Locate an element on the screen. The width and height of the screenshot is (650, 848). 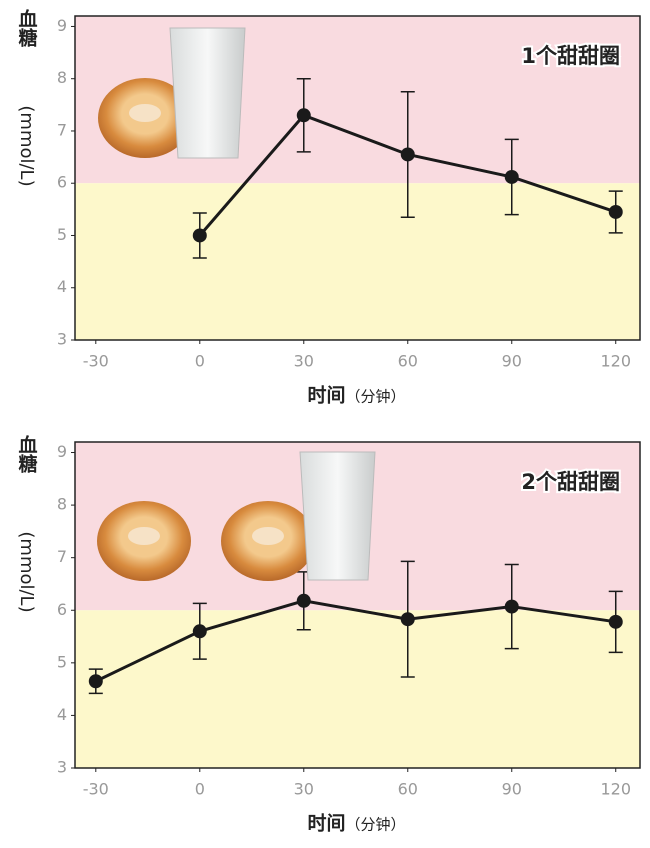
annotation: 2个甜甜圈 is located at coordinates (570, 482).